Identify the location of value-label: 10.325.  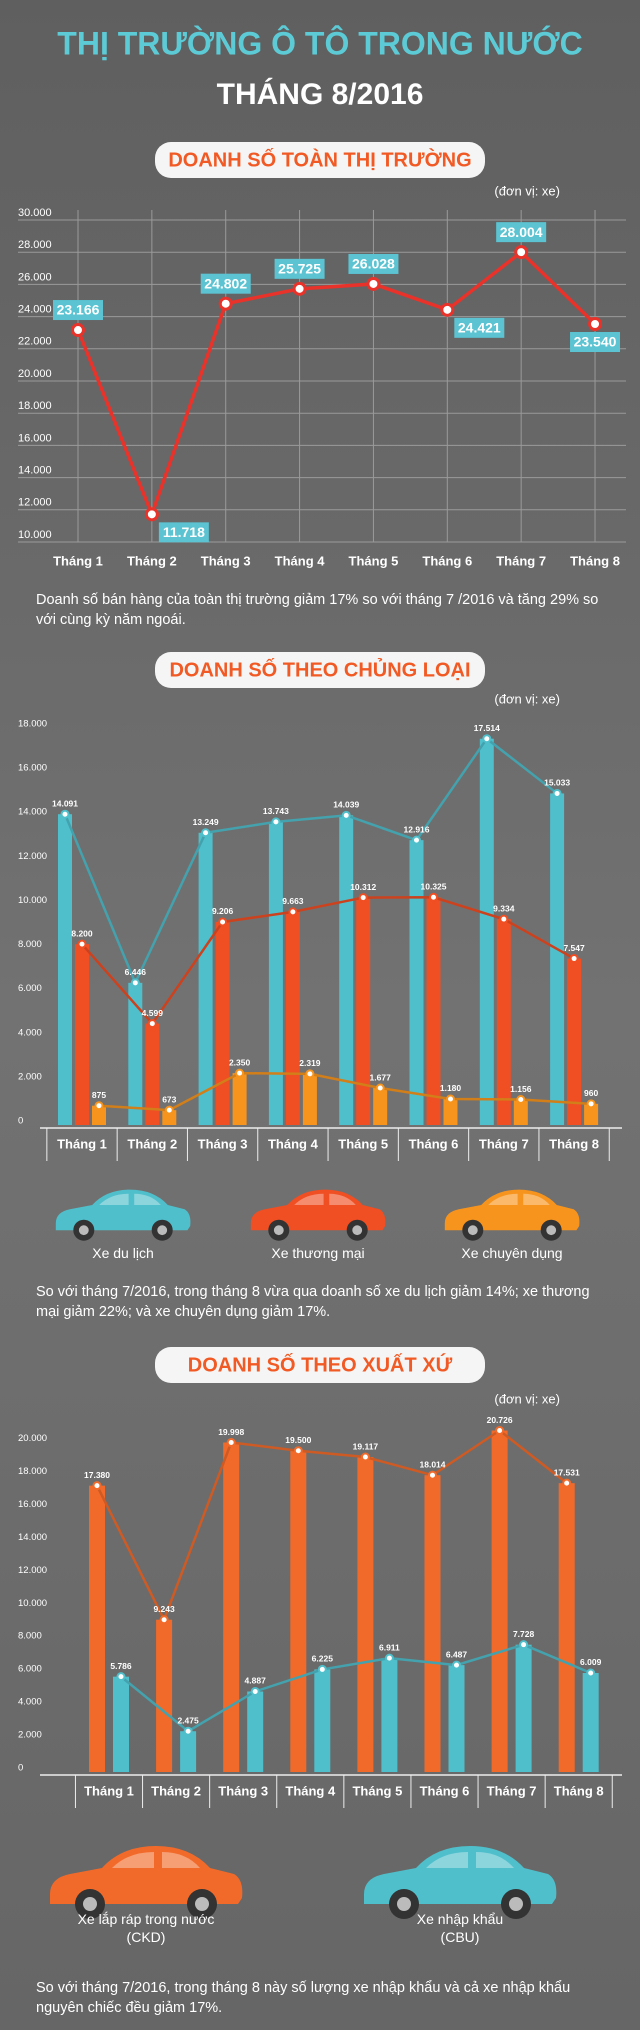
(434, 887).